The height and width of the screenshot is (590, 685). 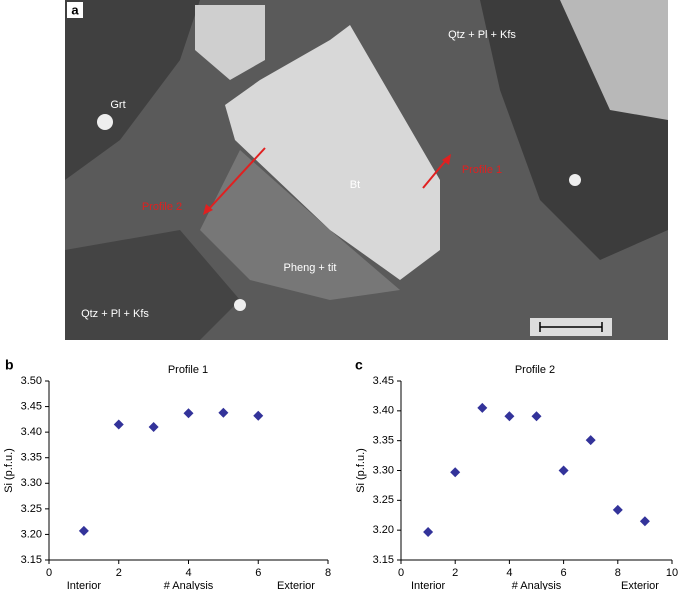 I want to click on panel-label: a, so click(x=75, y=9).